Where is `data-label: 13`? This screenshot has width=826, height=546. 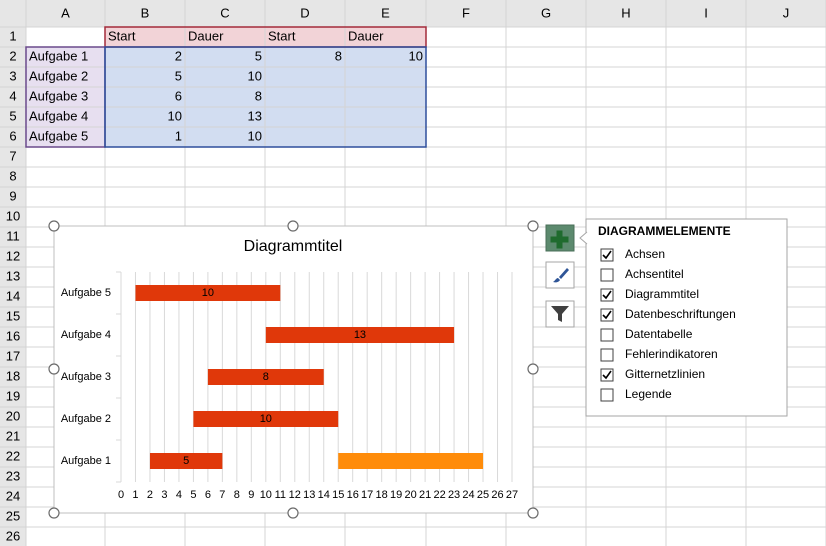
data-label: 13 is located at coordinates (360, 335).